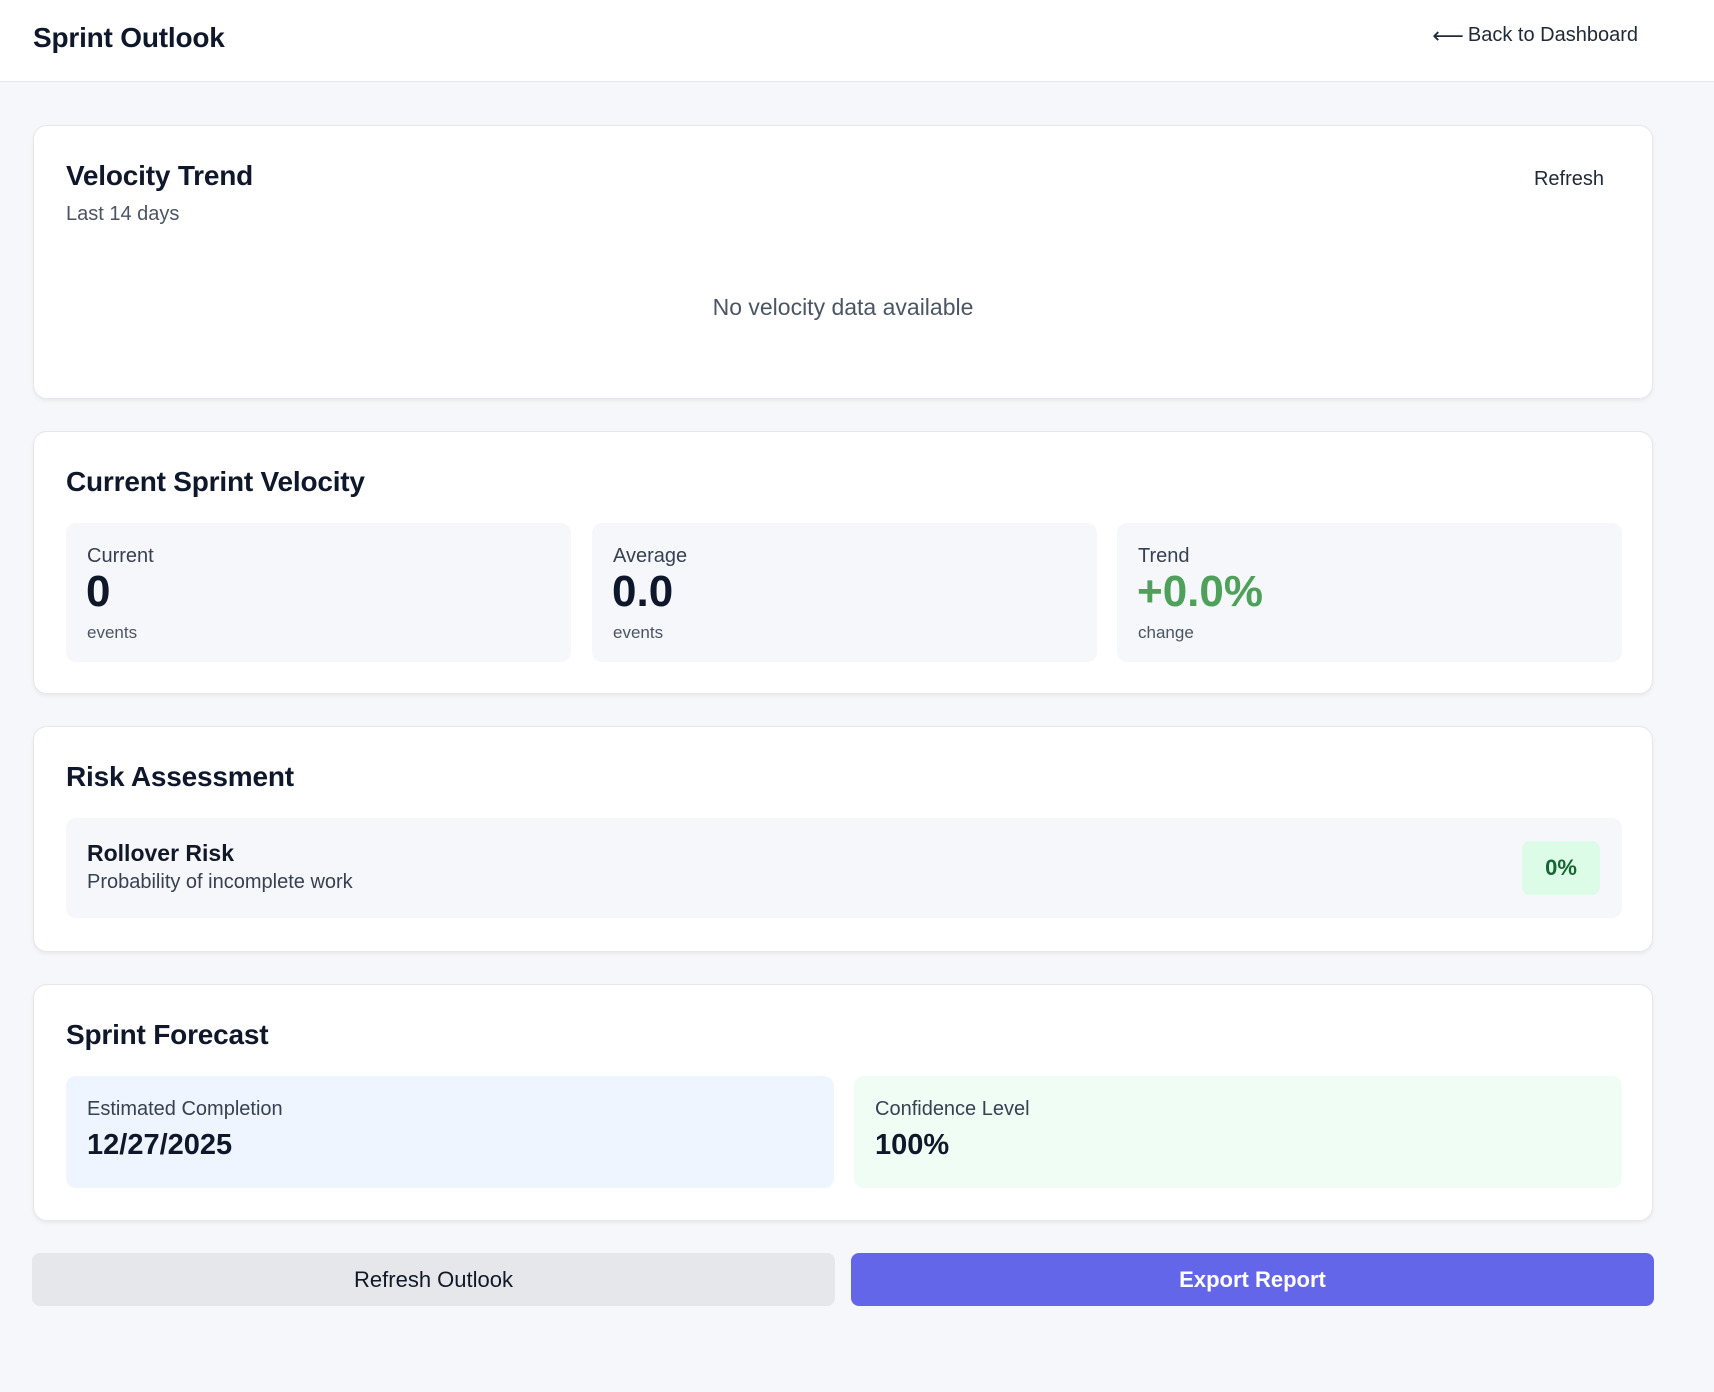 This screenshot has height=1392, width=1714. What do you see at coordinates (185, 1109) in the screenshot?
I see `completion-label: Estimated Completion` at bounding box center [185, 1109].